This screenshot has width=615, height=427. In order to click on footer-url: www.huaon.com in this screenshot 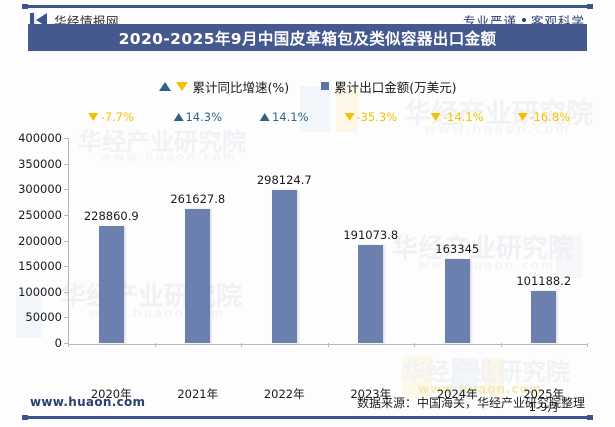, I will do `click(88, 402)`.